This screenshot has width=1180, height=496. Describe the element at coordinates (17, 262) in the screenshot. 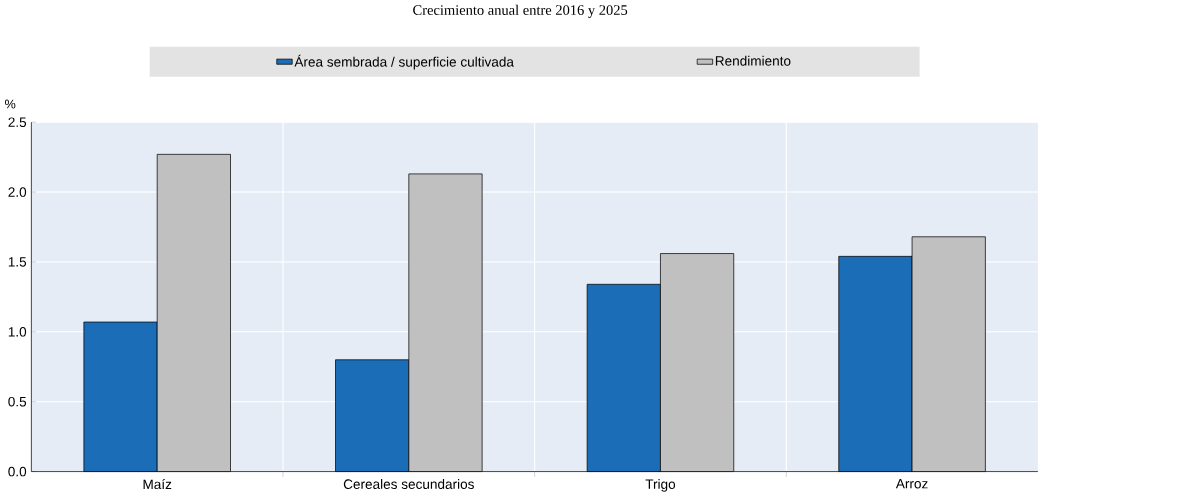

I see `y-tick-label: 1.5` at that location.